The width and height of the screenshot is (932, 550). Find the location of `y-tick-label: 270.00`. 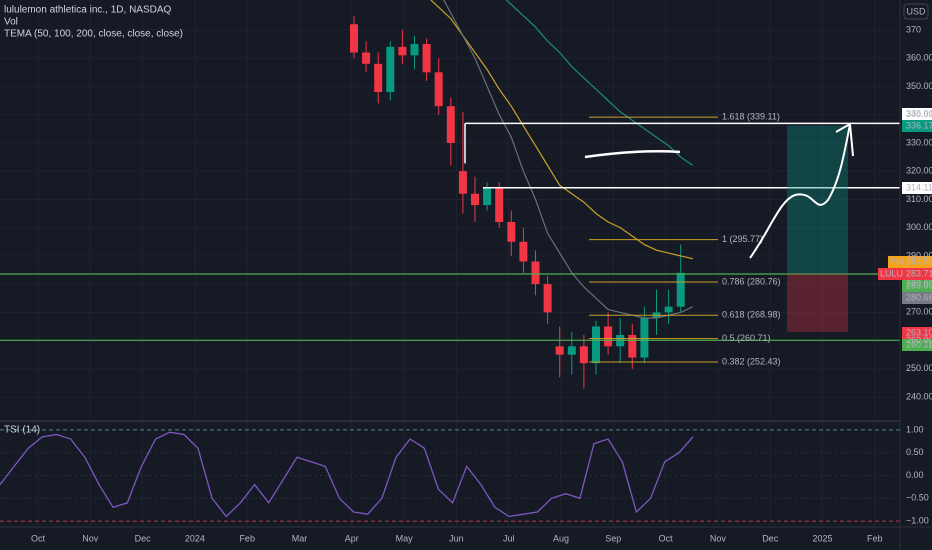

y-tick-label: 270.00 is located at coordinates (919, 312).